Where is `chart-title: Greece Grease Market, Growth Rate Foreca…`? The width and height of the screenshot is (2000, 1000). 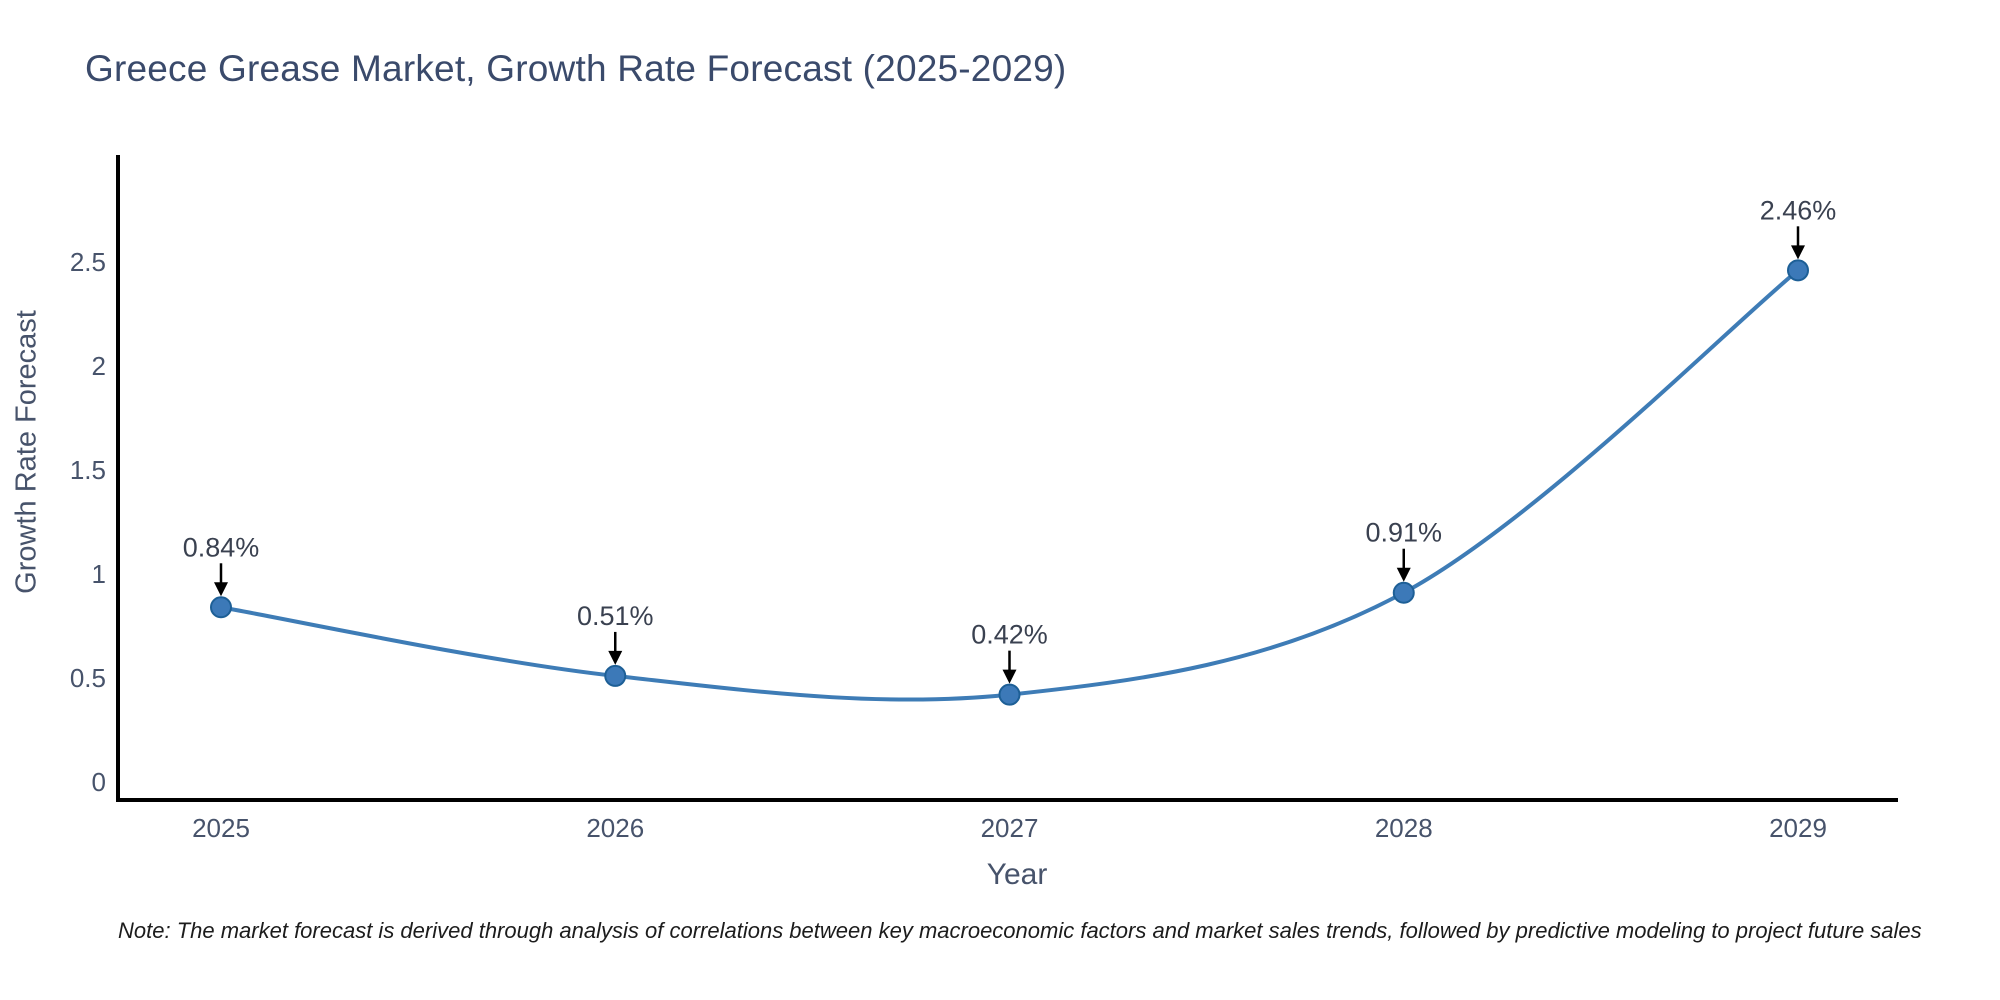
chart-title: Greece Grease Market, Growth Rate Foreca… is located at coordinates (576, 68).